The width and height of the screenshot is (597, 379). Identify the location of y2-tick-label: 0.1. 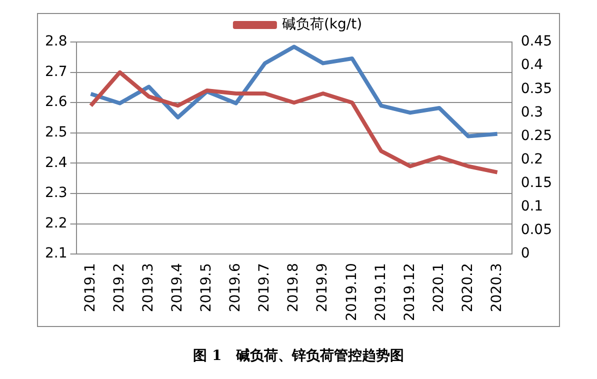
(532, 206).